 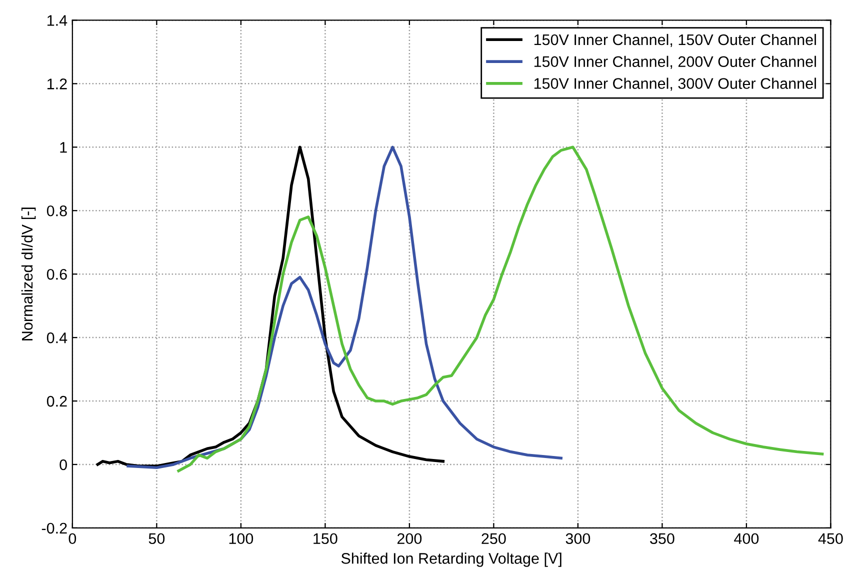 I want to click on y-tick-label: -0.2, so click(x=54, y=528).